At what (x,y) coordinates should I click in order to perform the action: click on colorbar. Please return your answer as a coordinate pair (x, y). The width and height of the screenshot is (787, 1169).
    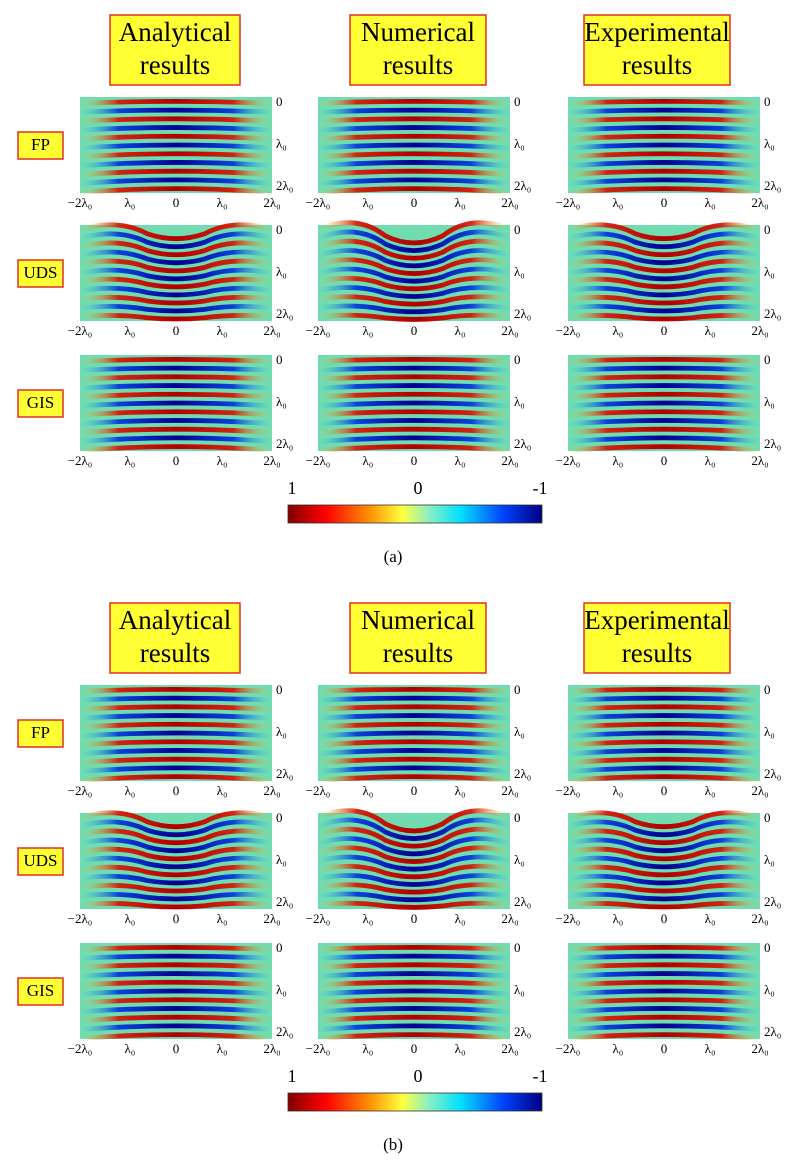
    Looking at the image, I should click on (415, 514).